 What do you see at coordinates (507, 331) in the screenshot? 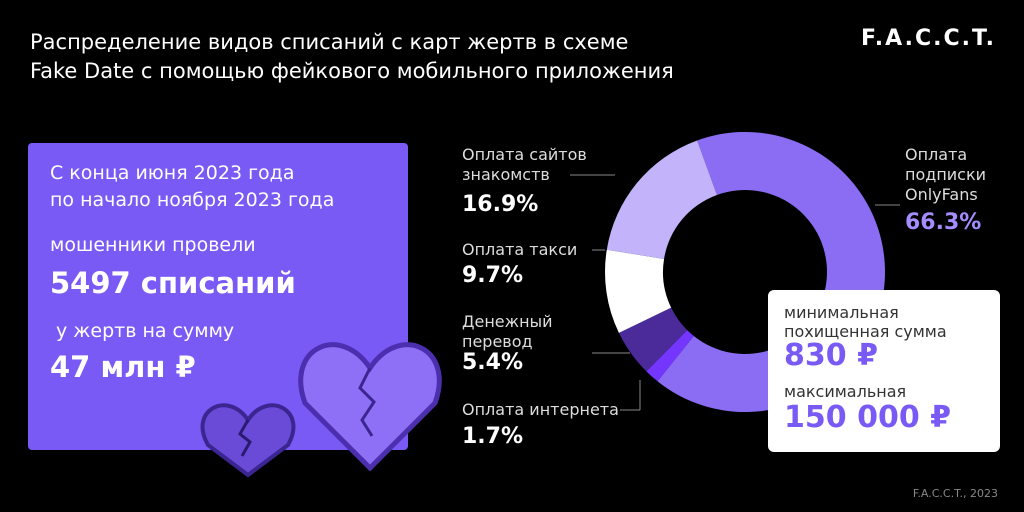
I see `category-label: Денежный перевод` at bounding box center [507, 331].